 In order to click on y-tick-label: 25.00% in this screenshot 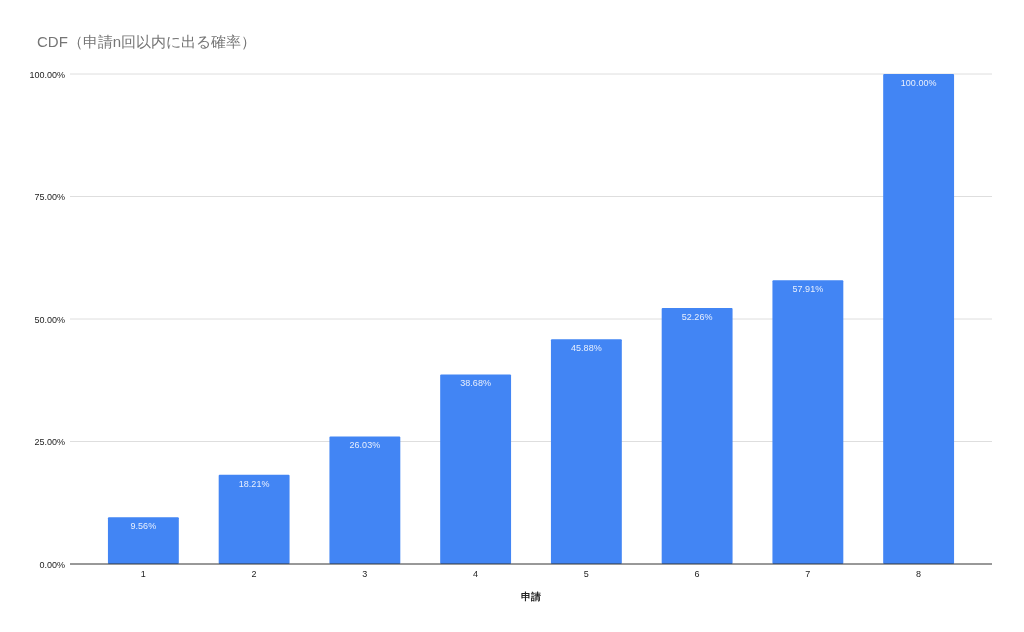, I will do `click(49, 442)`.